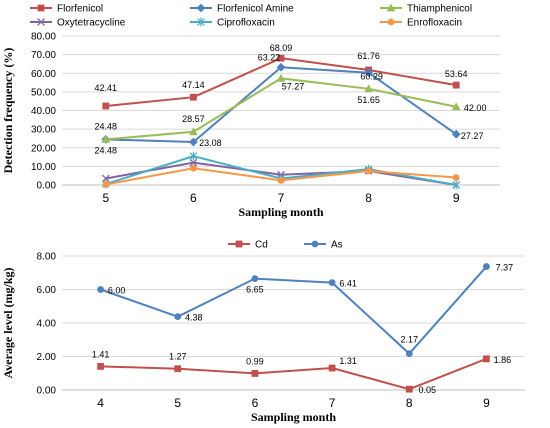  I want to click on y-tick-label: 4.00, so click(47, 324).